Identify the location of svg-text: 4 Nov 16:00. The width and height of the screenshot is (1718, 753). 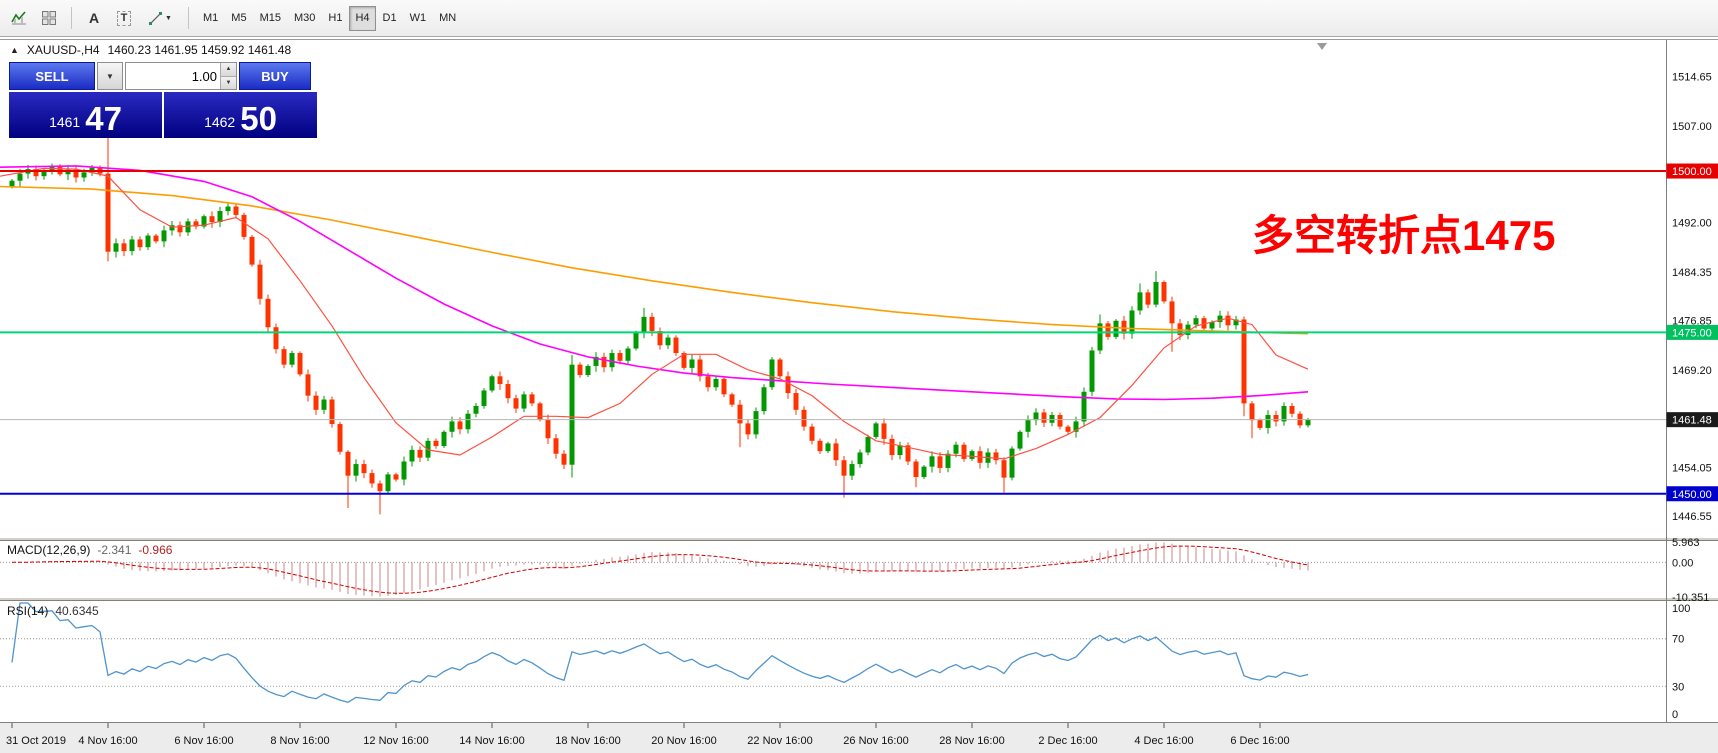
(107, 741).